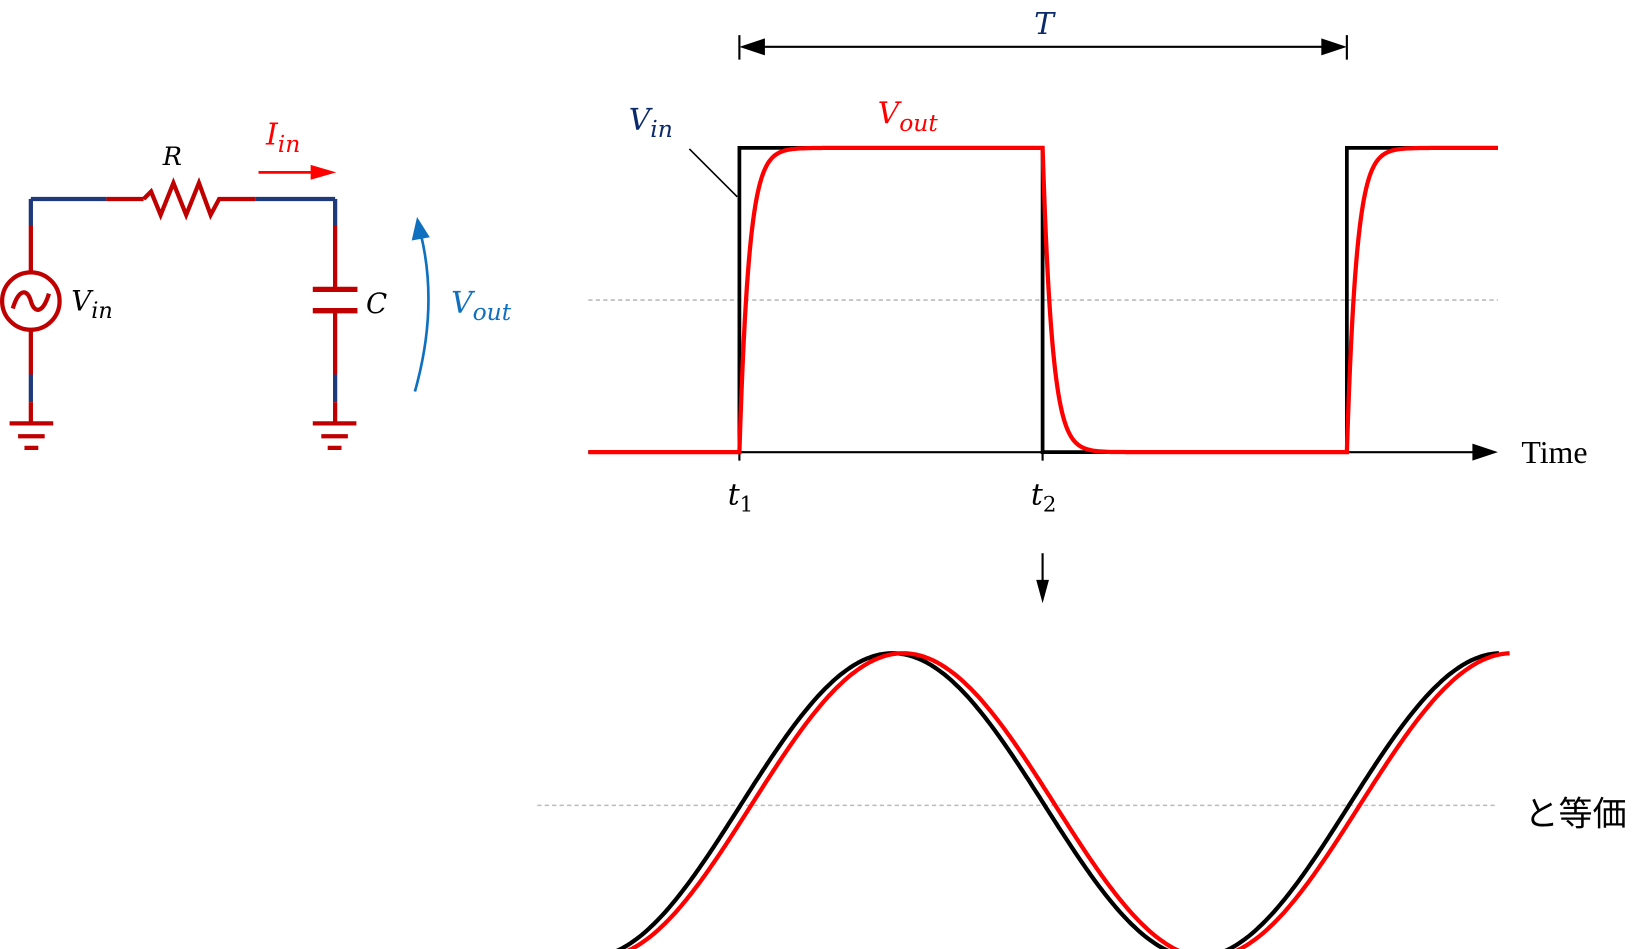 This screenshot has width=1649, height=949. Describe the element at coordinates (1045, 24) in the screenshot. I see `period-label: T` at that location.